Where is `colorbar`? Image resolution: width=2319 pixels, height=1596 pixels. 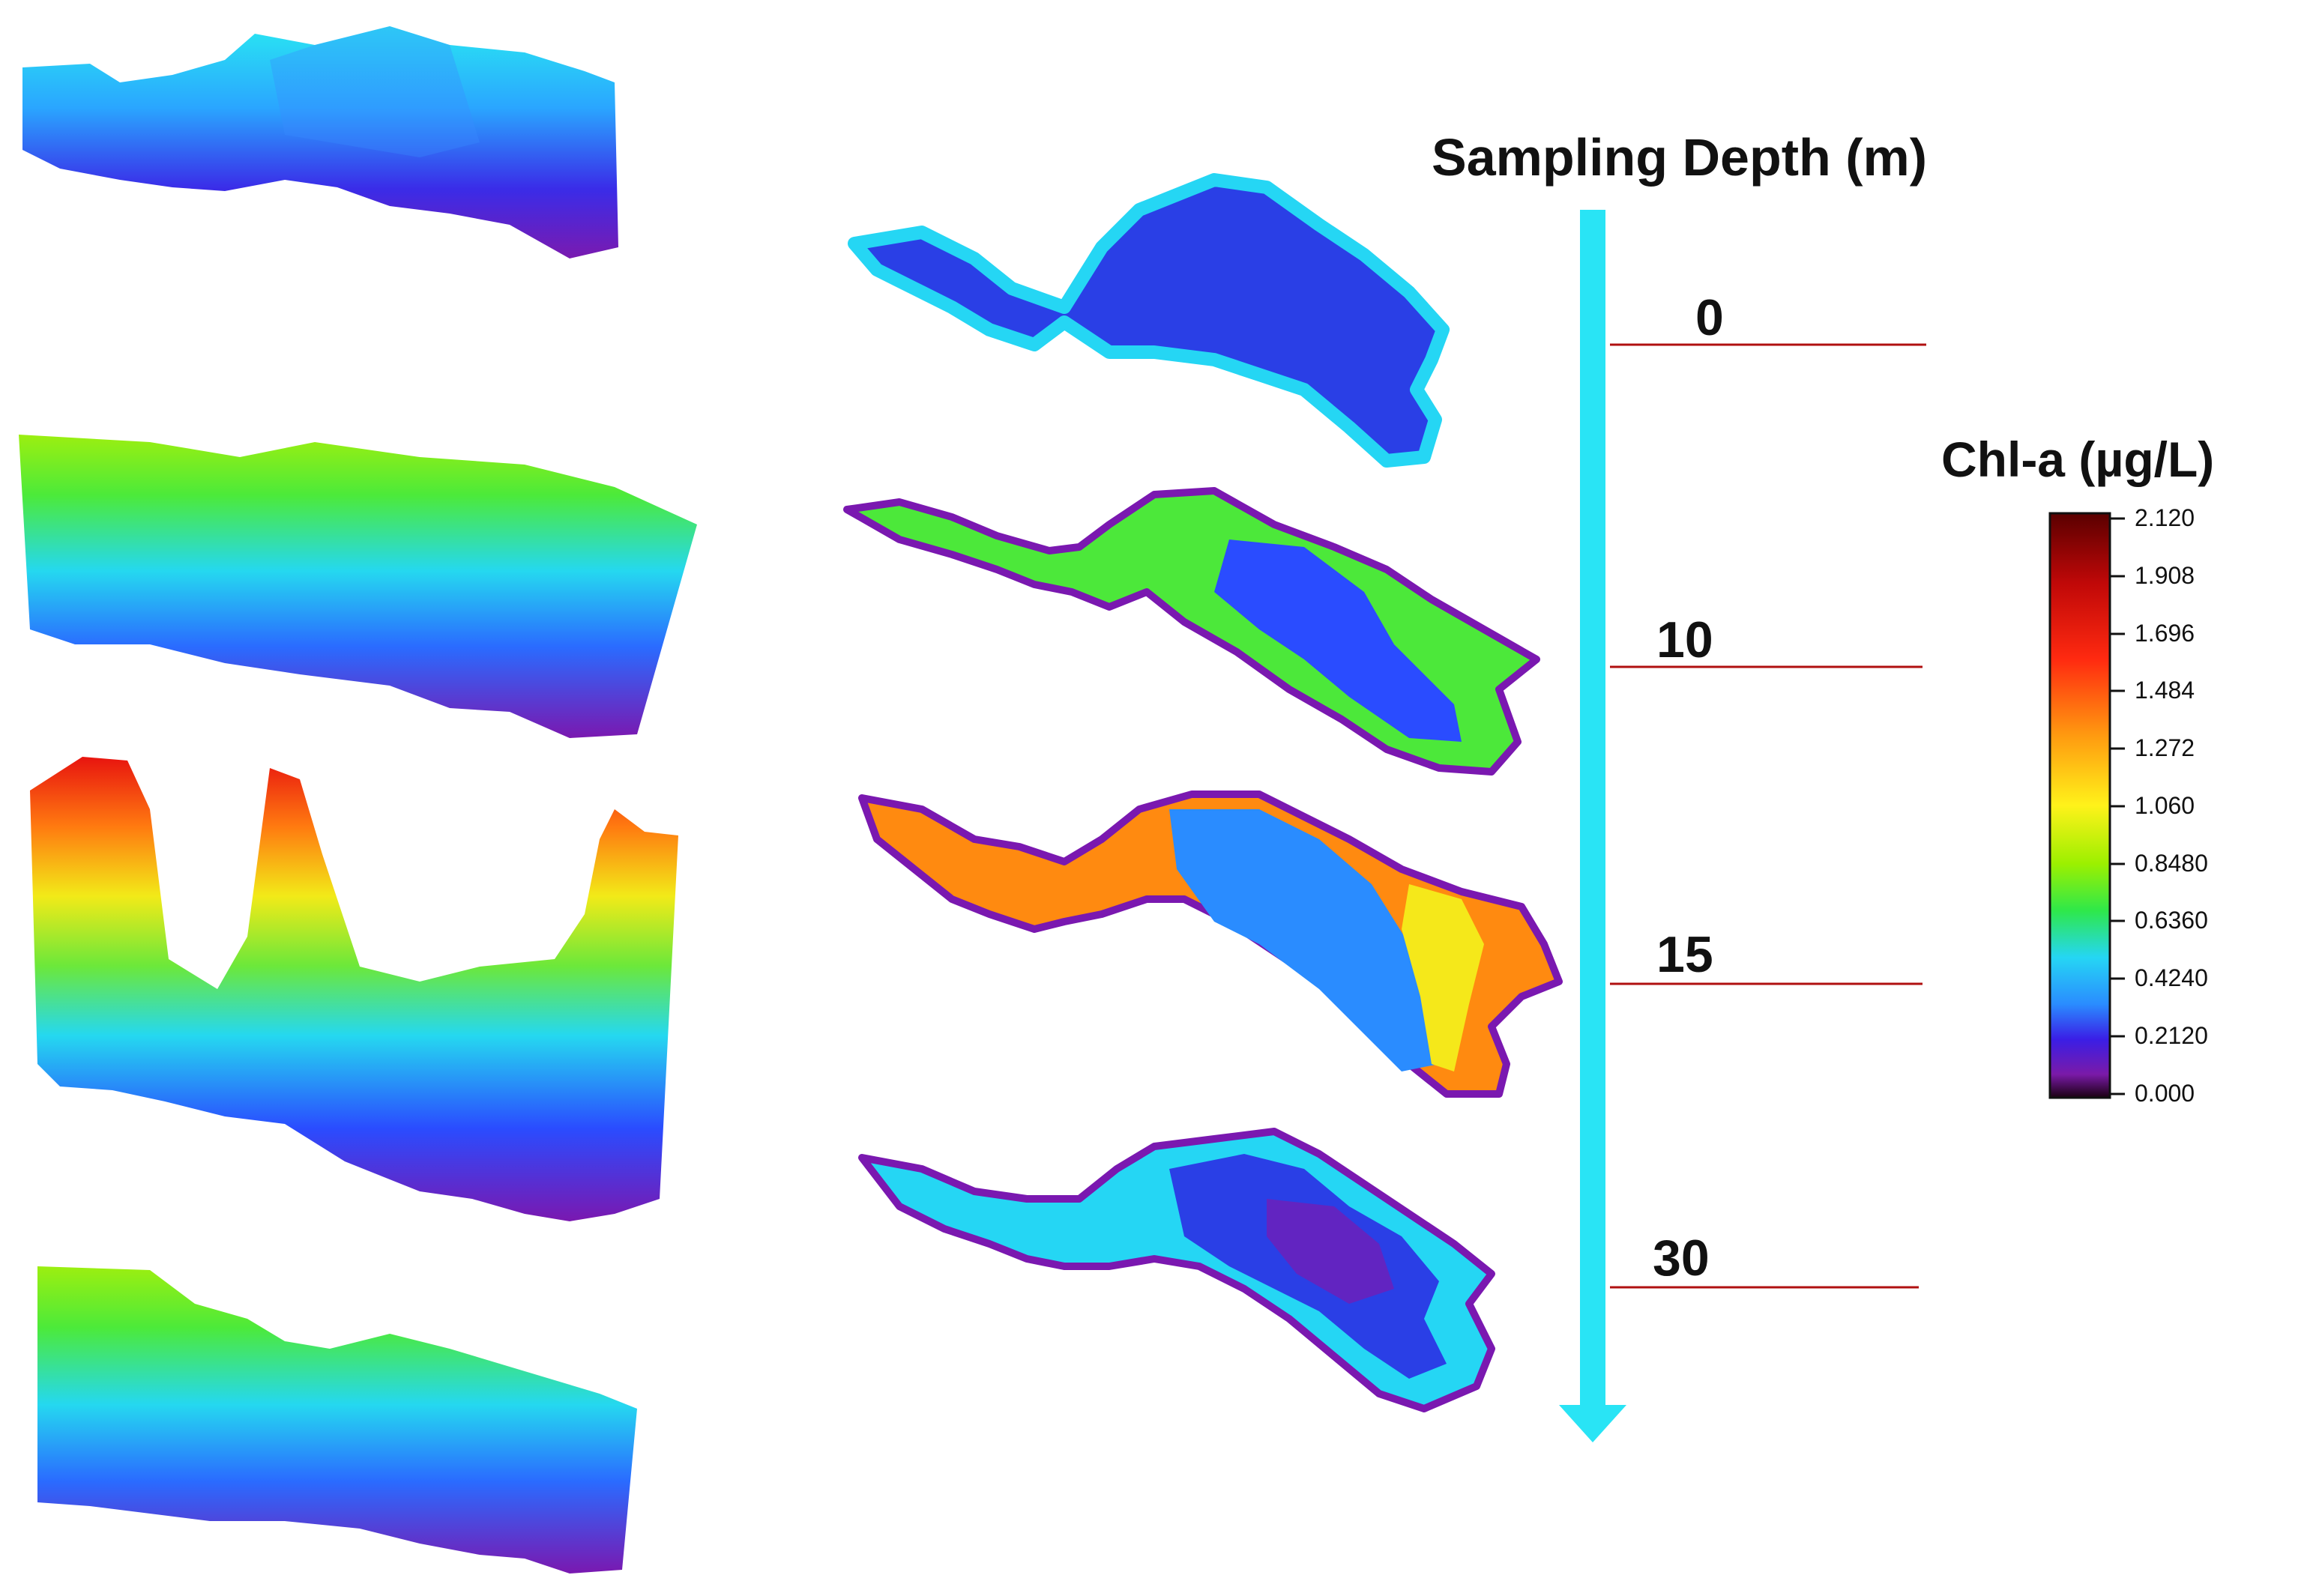
colorbar is located at coordinates (2086, 805).